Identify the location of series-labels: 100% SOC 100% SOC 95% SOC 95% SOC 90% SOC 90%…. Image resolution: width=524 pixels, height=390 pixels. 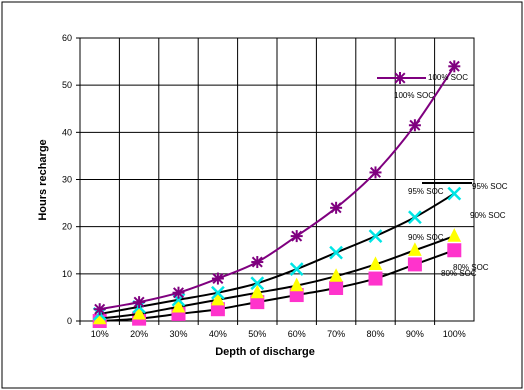
(442, 175).